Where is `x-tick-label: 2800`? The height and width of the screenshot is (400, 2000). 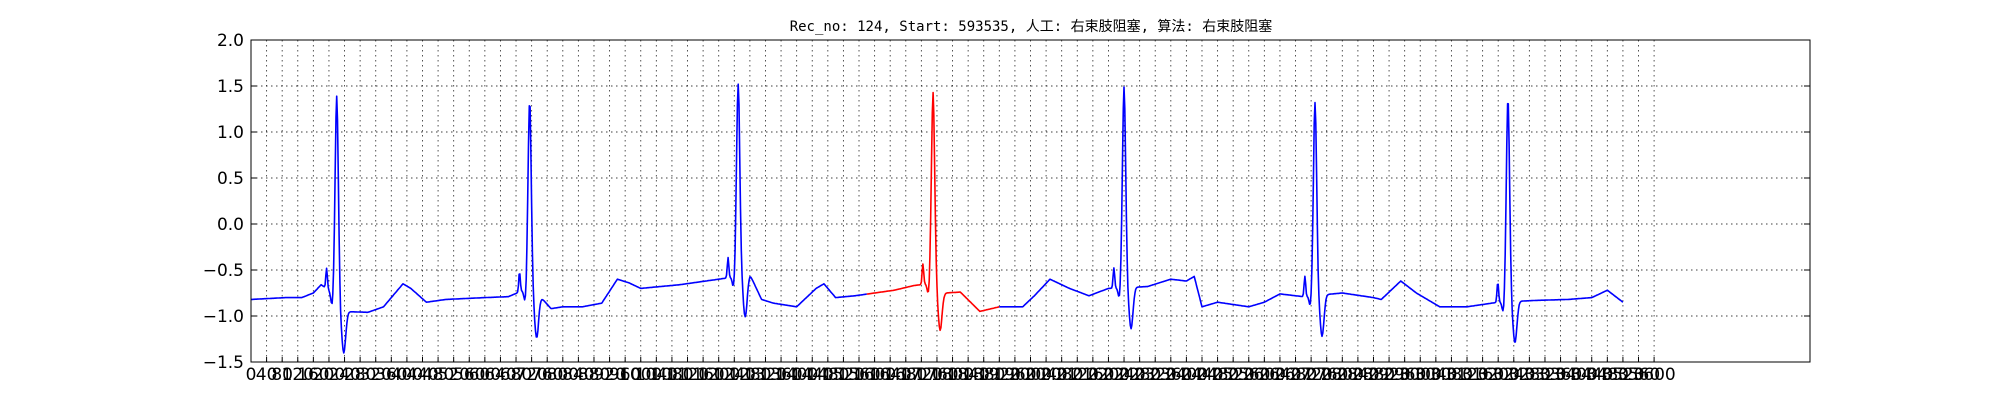
x-tick-label: 2800 is located at coordinates (1342, 375).